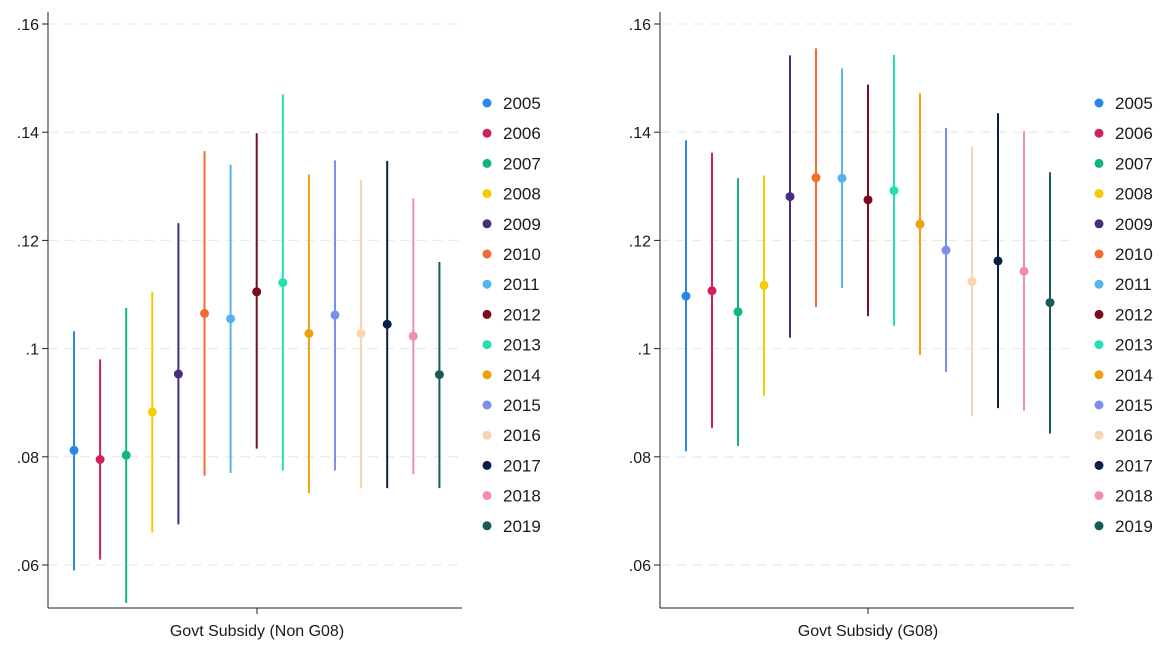  Describe the element at coordinates (487, 284) in the screenshot. I see `legend-marker-2011` at that location.